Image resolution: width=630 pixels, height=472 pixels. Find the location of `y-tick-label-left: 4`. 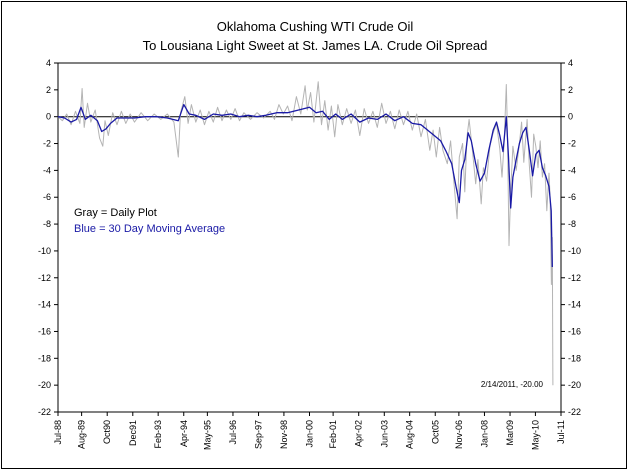

y-tick-label-left: 4 is located at coordinates (48, 63).